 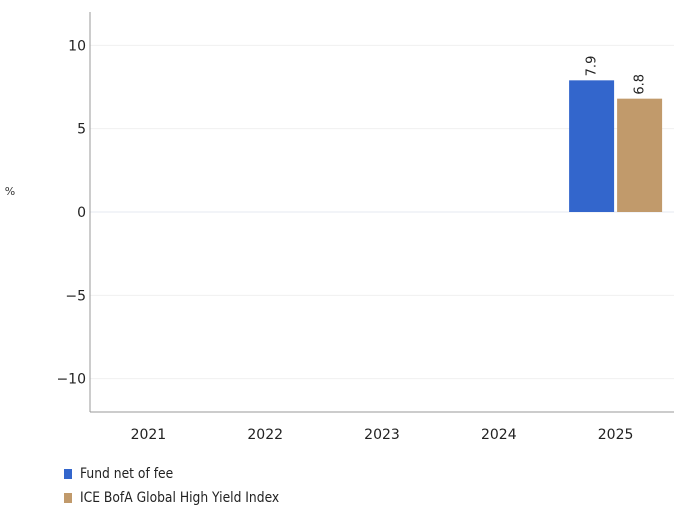 What do you see at coordinates (68, 474) in the screenshot?
I see `legend-swatch-fund` at bounding box center [68, 474].